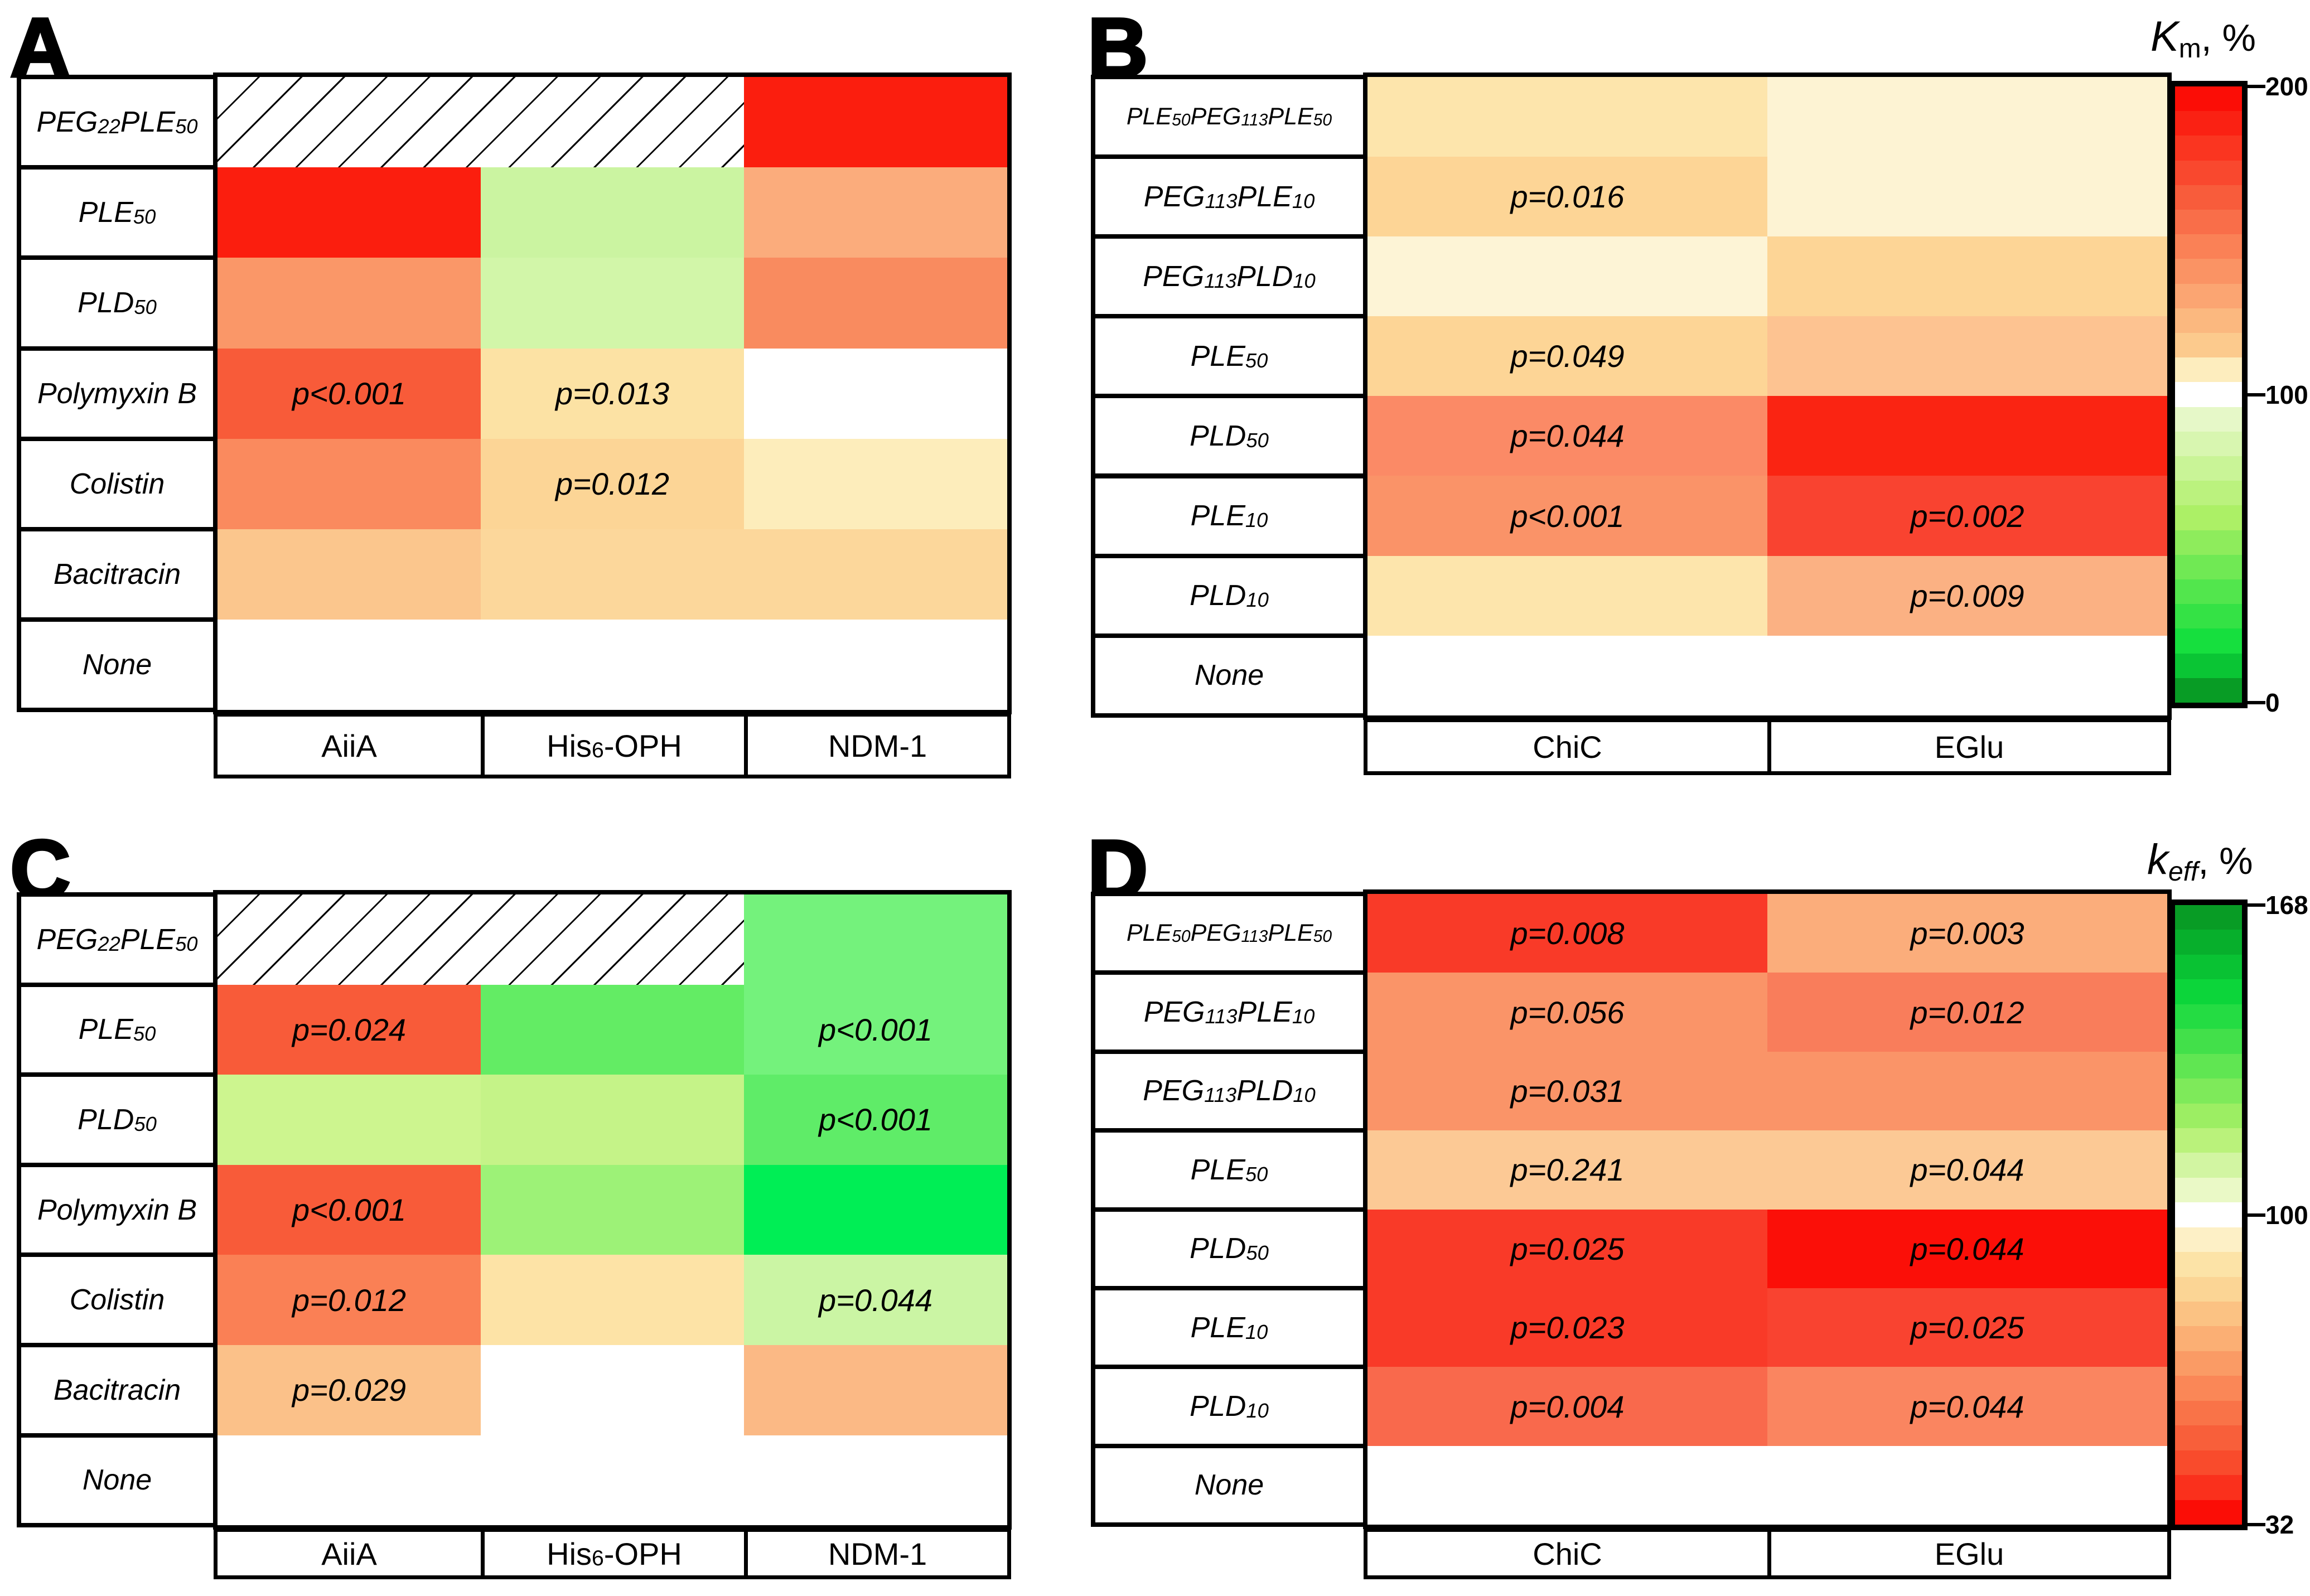 The width and height of the screenshot is (2310, 1596). I want to click on heatmap-cell-A-r3-c2, so click(612, 303).